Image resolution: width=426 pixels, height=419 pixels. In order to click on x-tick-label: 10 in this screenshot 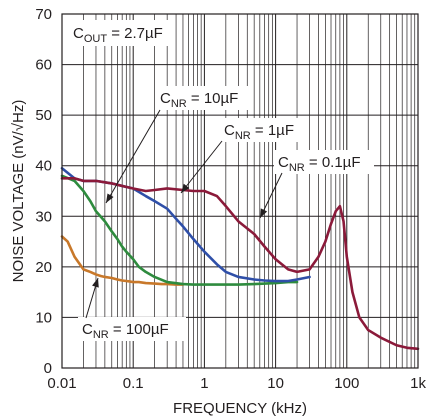, I will do `click(275, 383)`.